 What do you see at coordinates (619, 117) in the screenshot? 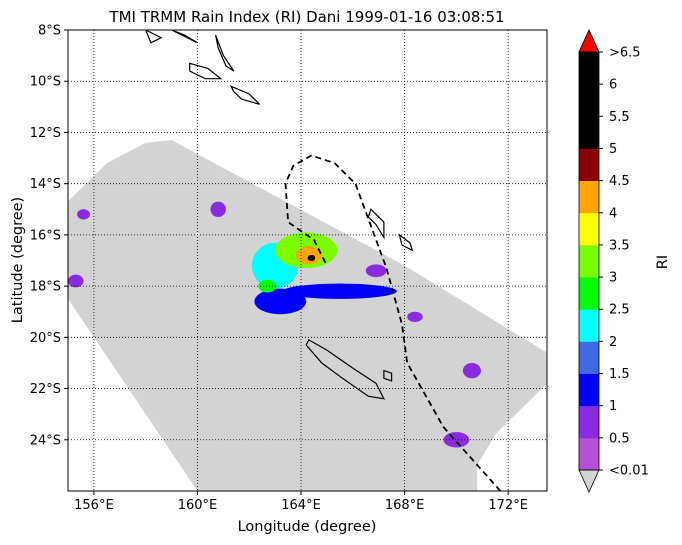
I see `colorbar-tick-label: 5.5` at bounding box center [619, 117].